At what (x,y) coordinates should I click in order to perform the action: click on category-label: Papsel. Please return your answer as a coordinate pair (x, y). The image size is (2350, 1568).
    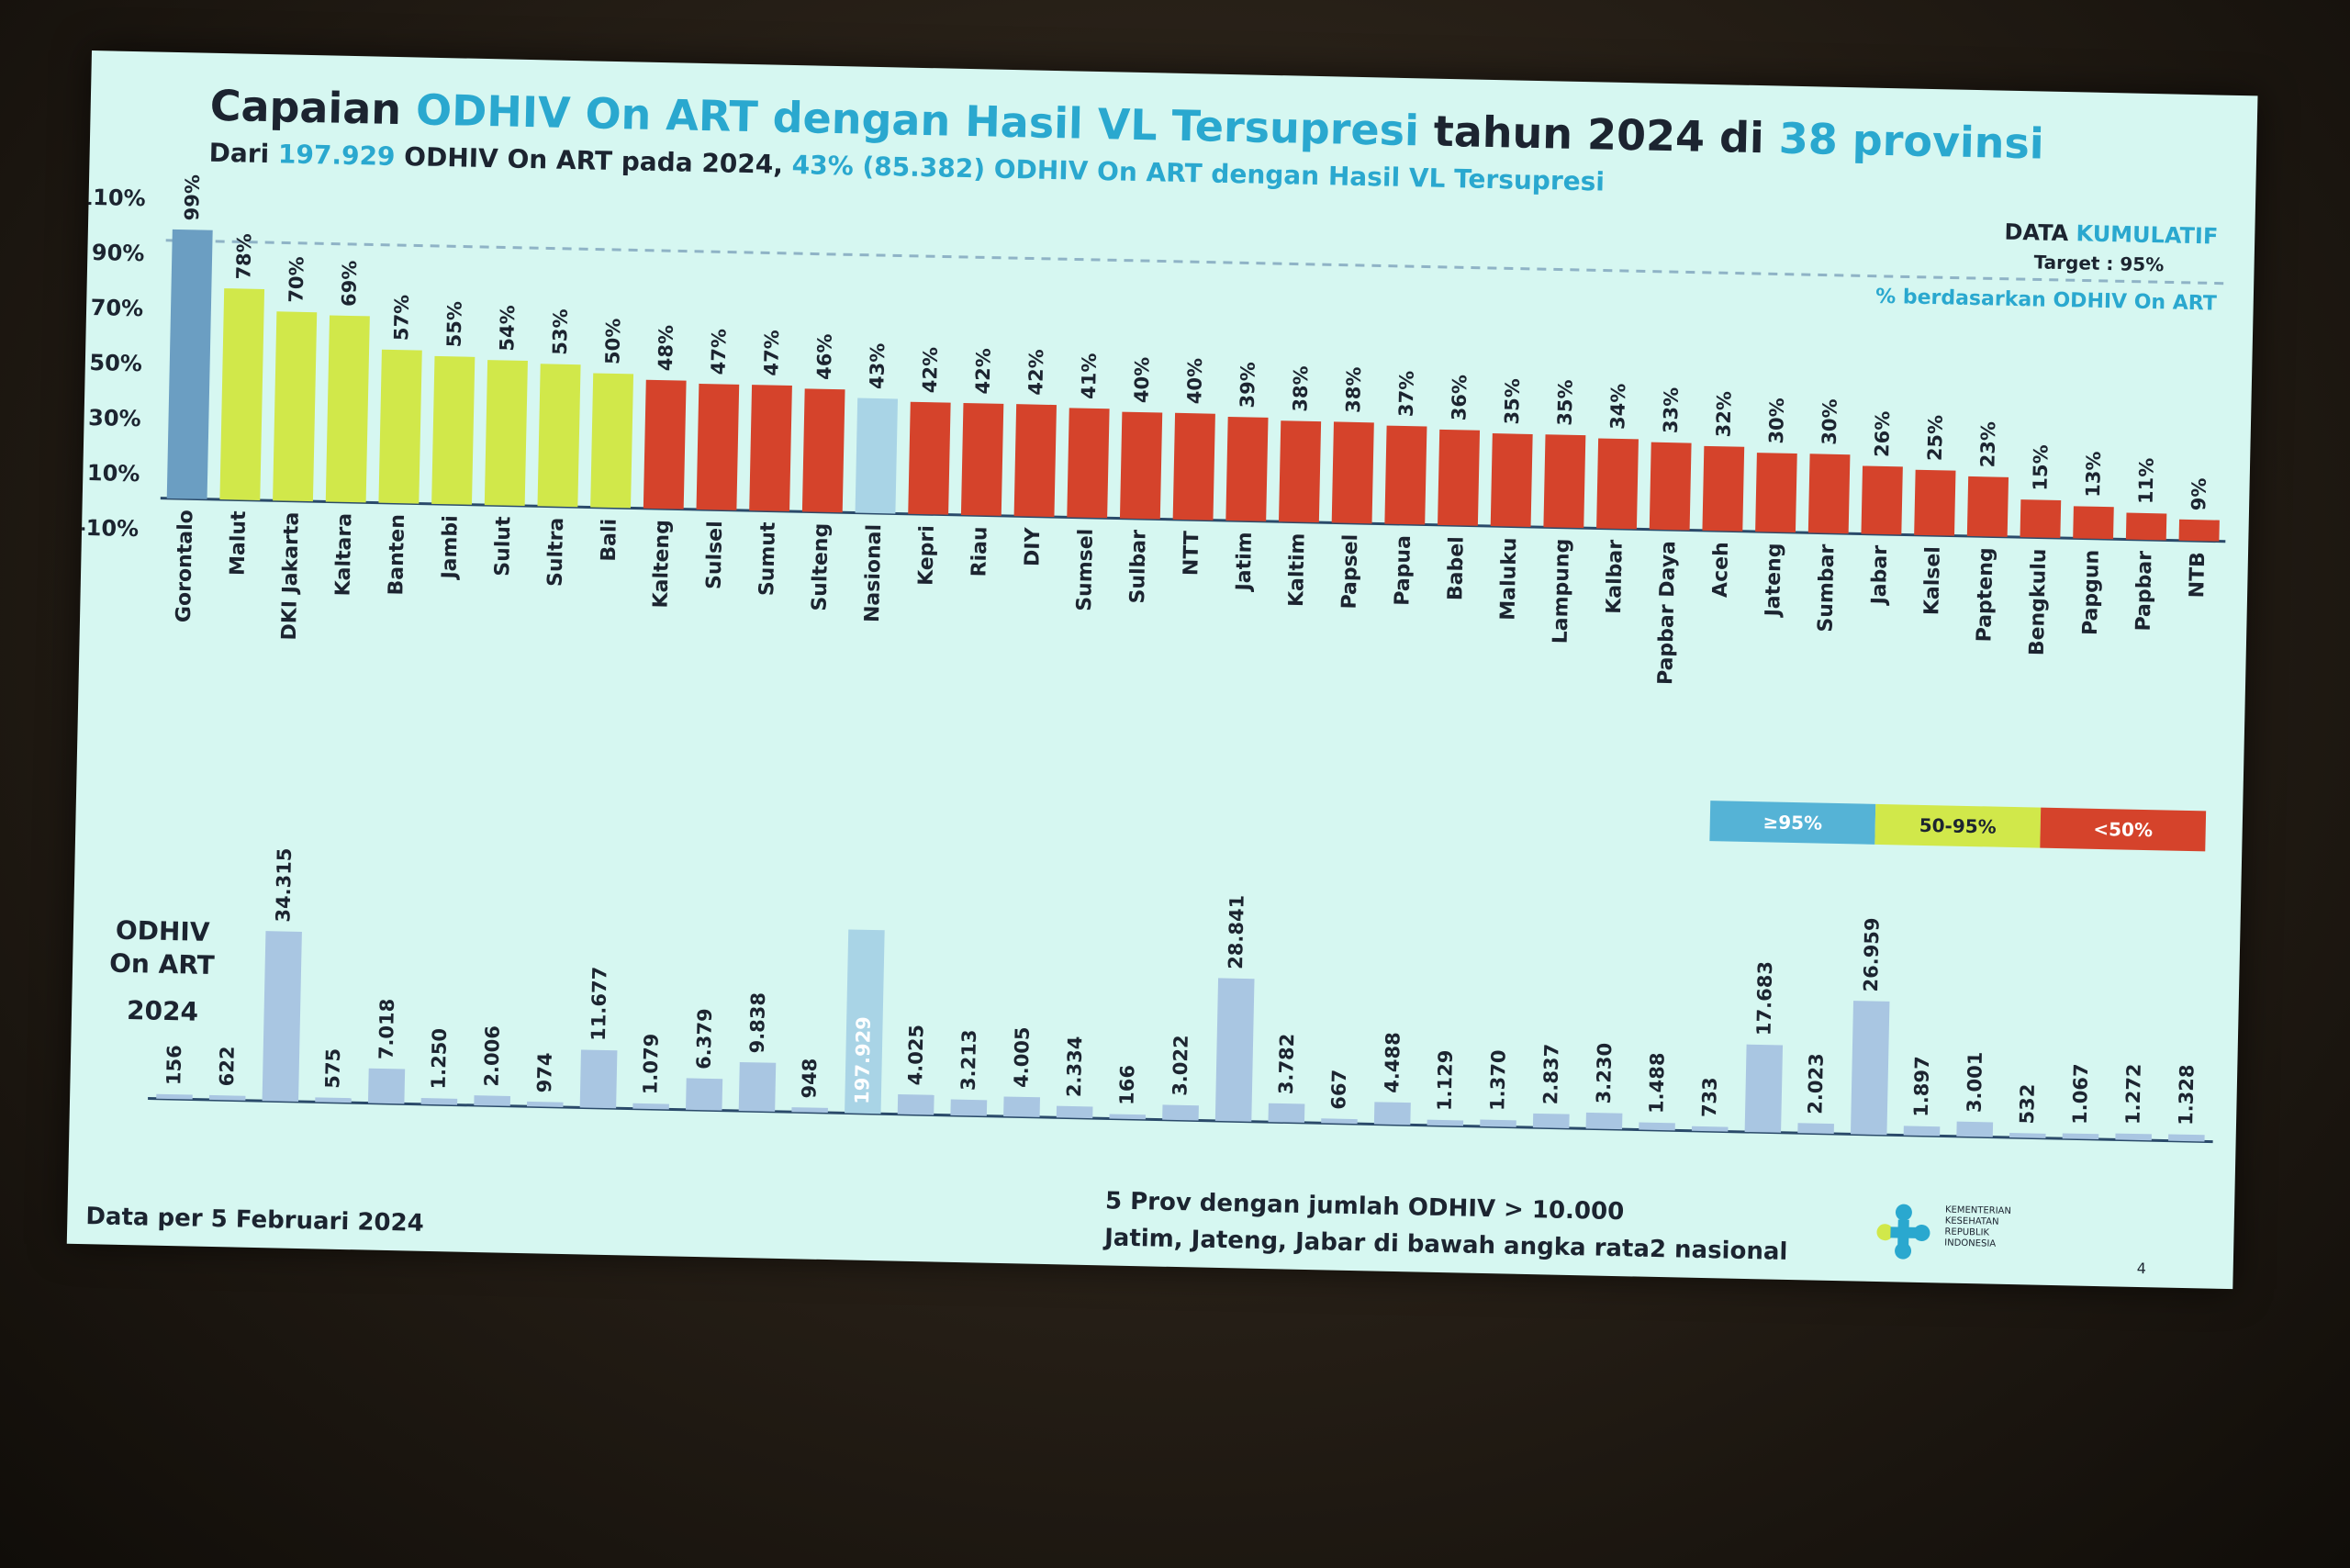
    Looking at the image, I should click on (1350, 572).